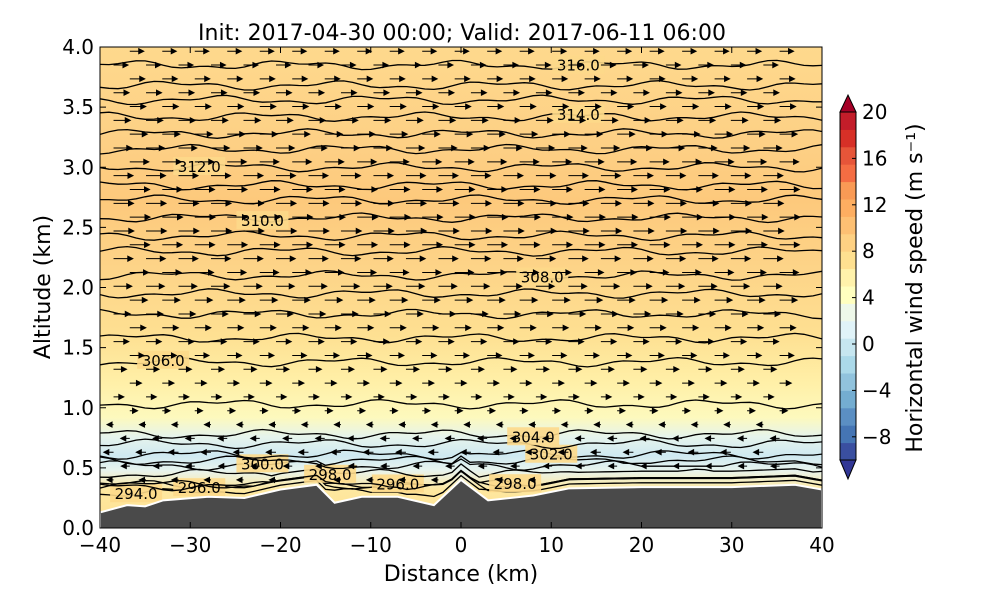  Describe the element at coordinates (78, 227) in the screenshot. I see `y-tick-label: 2.5` at that location.